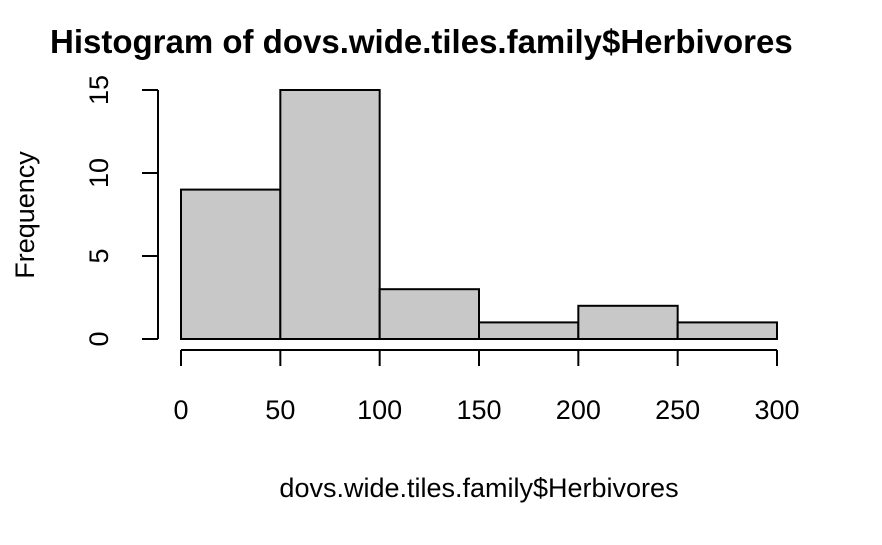  I want to click on x-axis: 0 50 100 150 200 250 300, so click(486, 387).